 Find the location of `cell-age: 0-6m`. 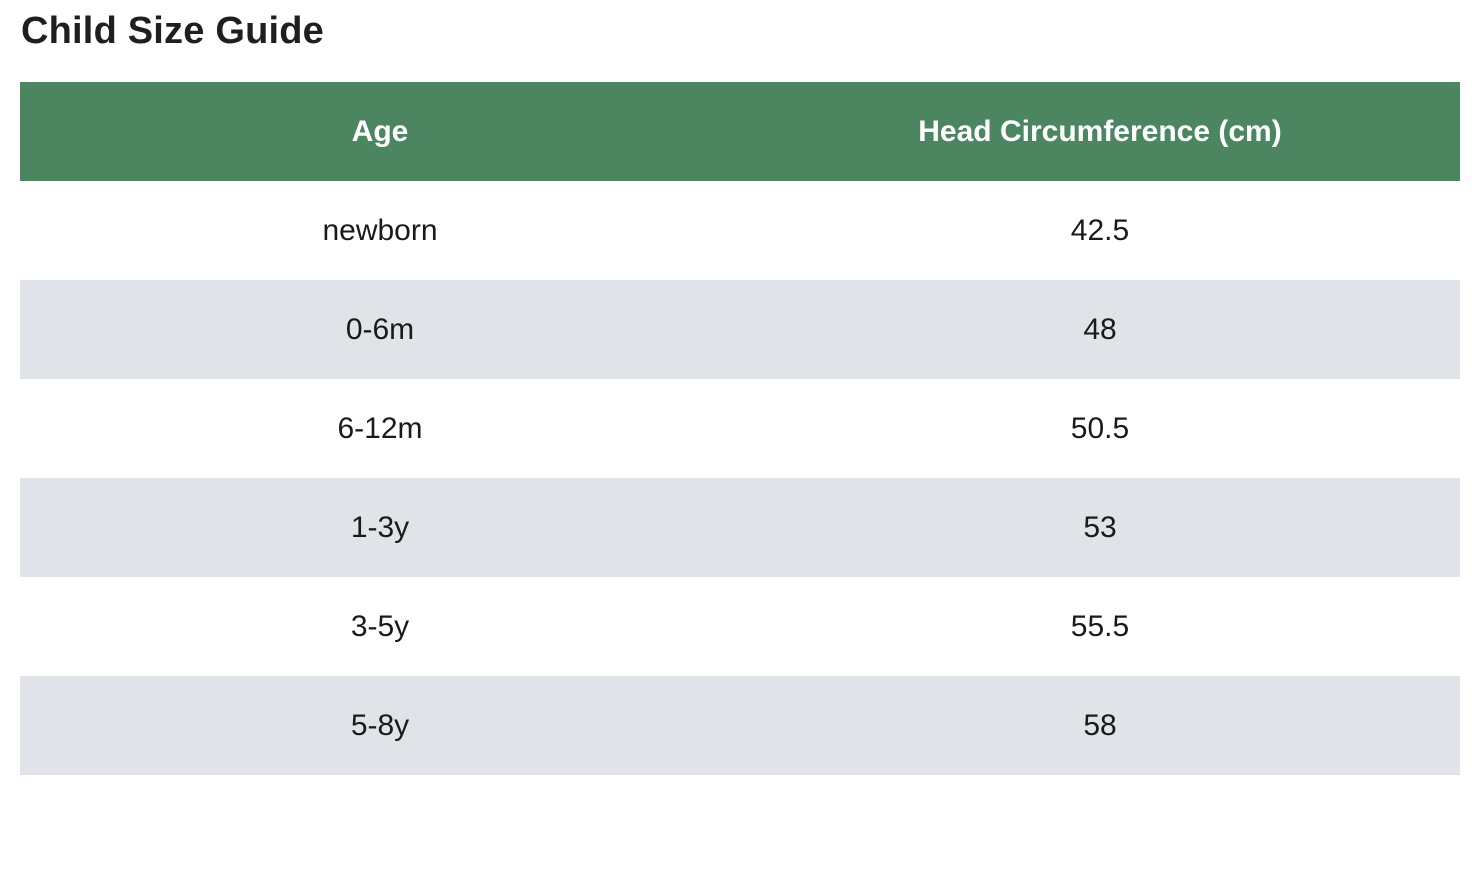

cell-age: 0-6m is located at coordinates (380, 329).